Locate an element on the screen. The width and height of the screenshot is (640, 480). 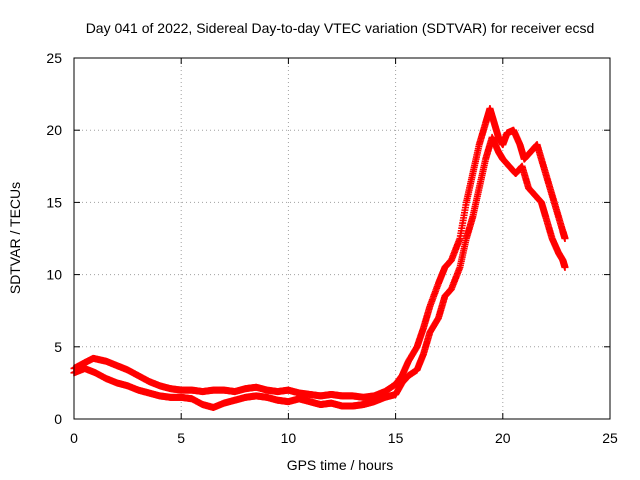
y-tick-label: 20 is located at coordinates (54, 130).